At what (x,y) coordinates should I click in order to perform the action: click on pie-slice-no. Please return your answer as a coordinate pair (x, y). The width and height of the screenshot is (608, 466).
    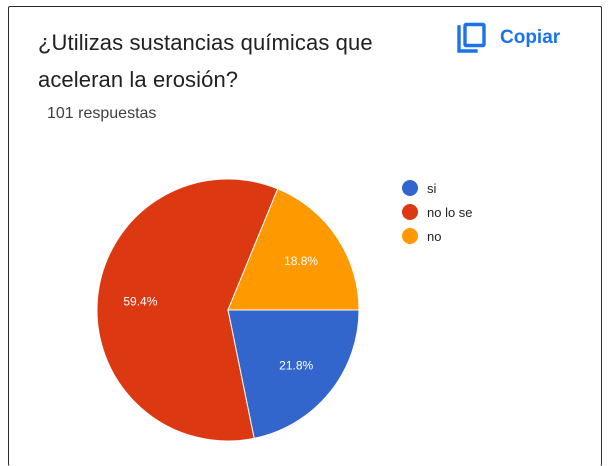
    Looking at the image, I should click on (293, 249).